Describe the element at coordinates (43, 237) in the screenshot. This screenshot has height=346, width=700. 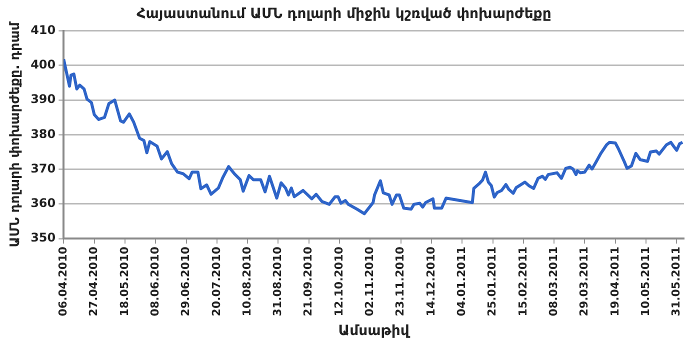
I see `y-tick-label: 350` at that location.